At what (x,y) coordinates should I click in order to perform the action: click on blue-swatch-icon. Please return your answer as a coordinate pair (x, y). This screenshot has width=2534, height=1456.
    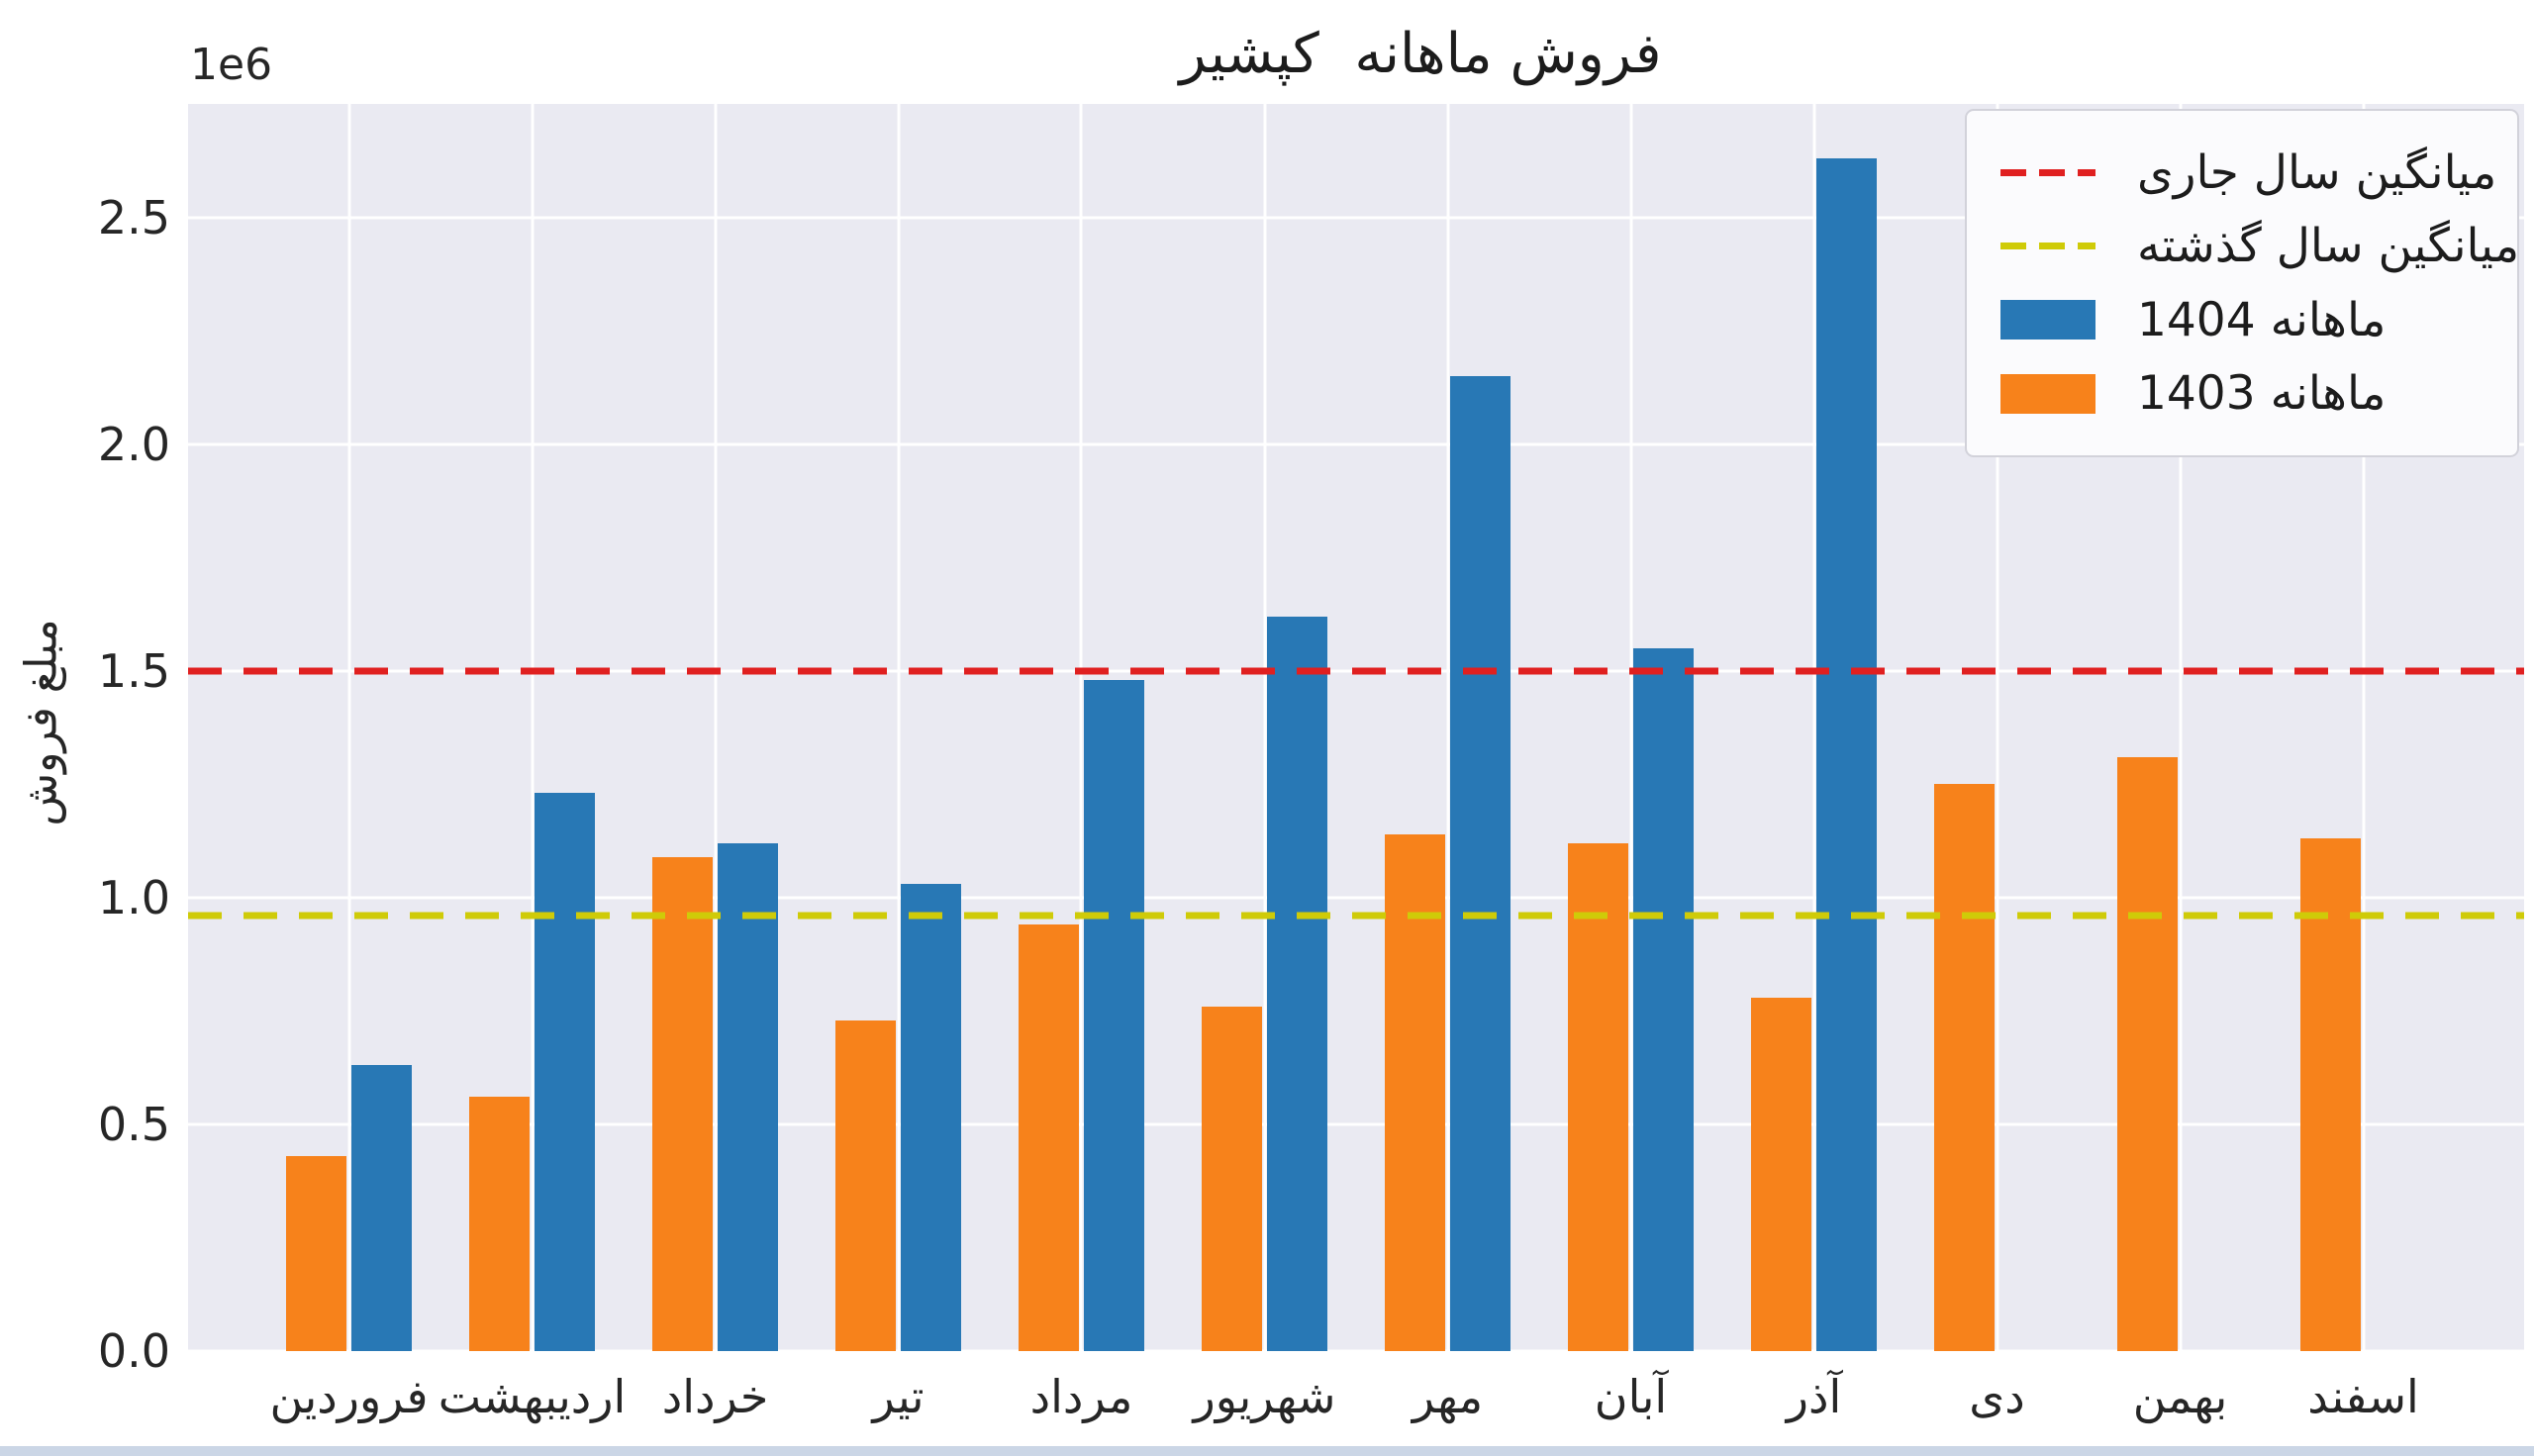
    Looking at the image, I should click on (2048, 320).